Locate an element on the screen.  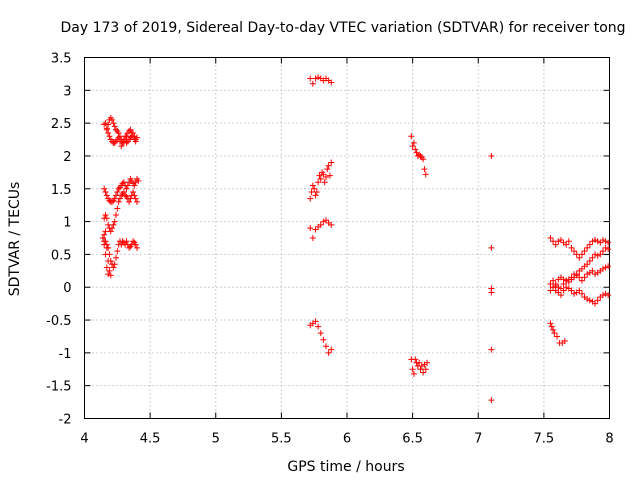
y-tick-label: 3 is located at coordinates (67, 91).